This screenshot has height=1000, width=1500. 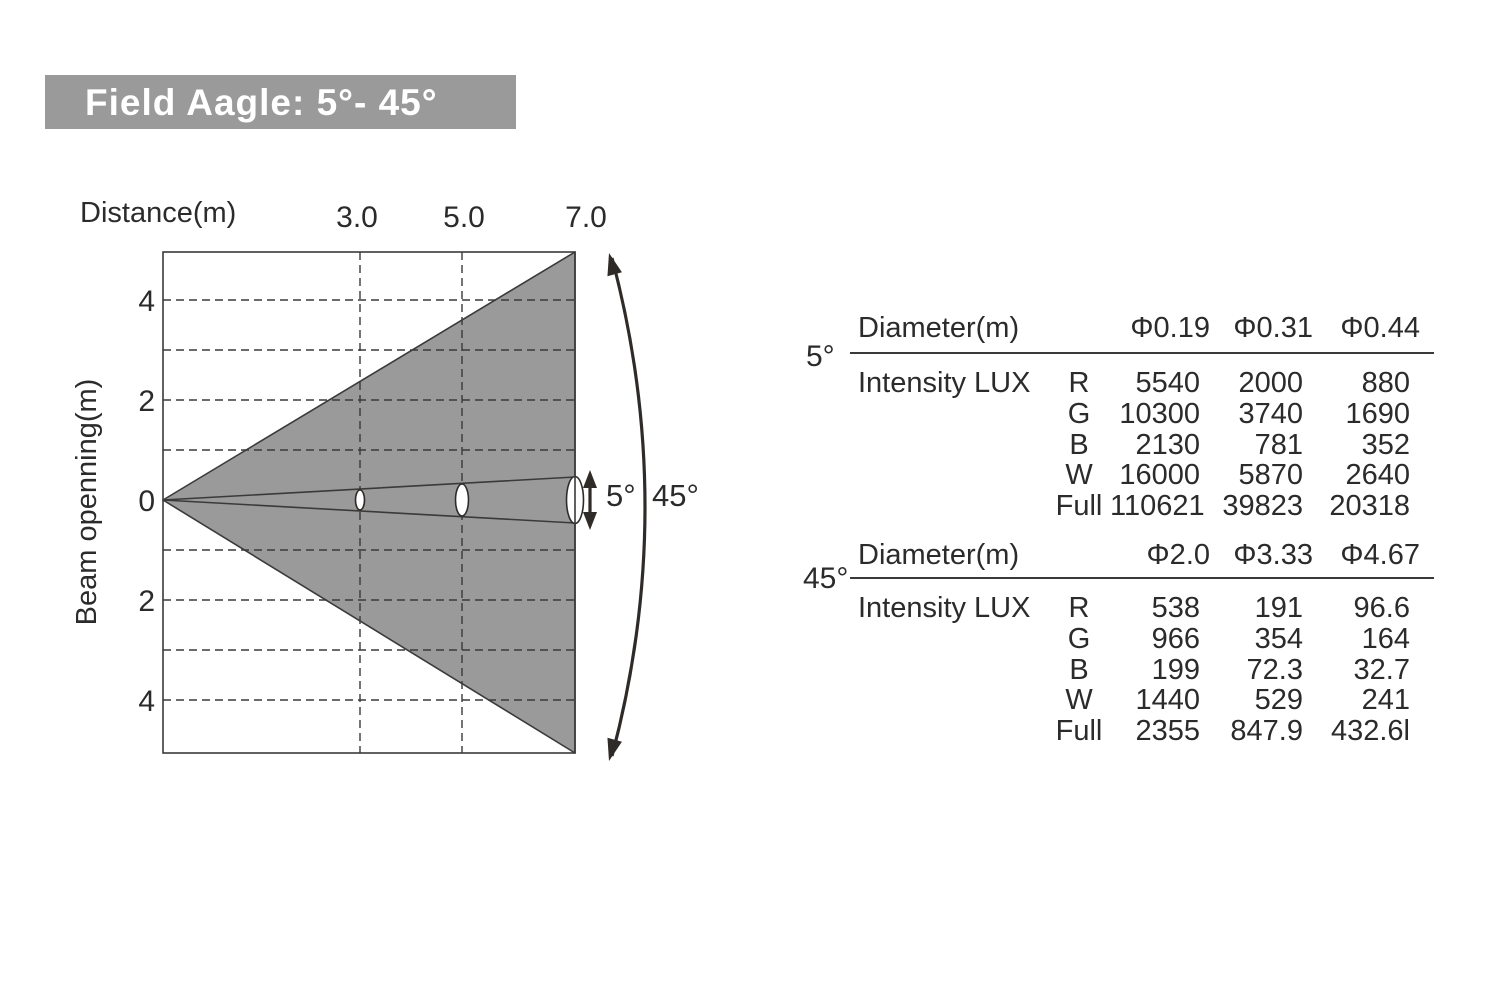 What do you see at coordinates (1385, 444) in the screenshot?
I see `intensity-value: 352` at bounding box center [1385, 444].